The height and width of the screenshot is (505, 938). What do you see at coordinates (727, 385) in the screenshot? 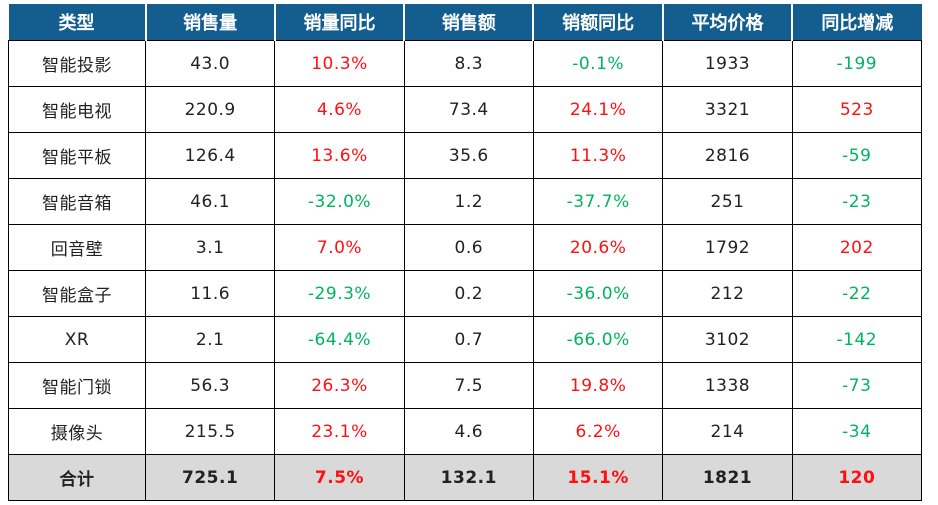
I see `value-cell: 1338` at bounding box center [727, 385].